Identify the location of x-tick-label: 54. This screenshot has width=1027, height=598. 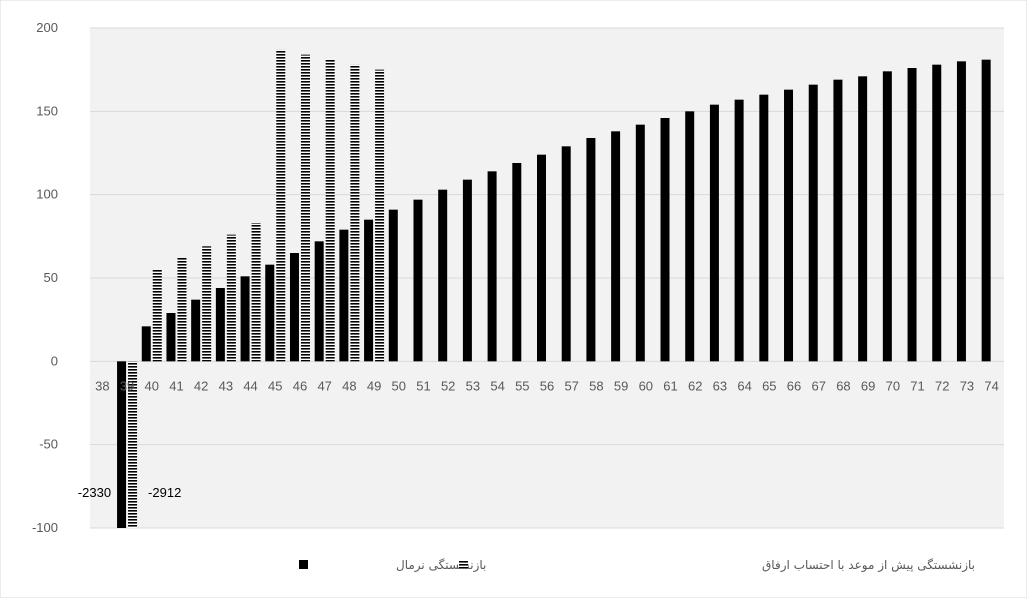
(497, 385).